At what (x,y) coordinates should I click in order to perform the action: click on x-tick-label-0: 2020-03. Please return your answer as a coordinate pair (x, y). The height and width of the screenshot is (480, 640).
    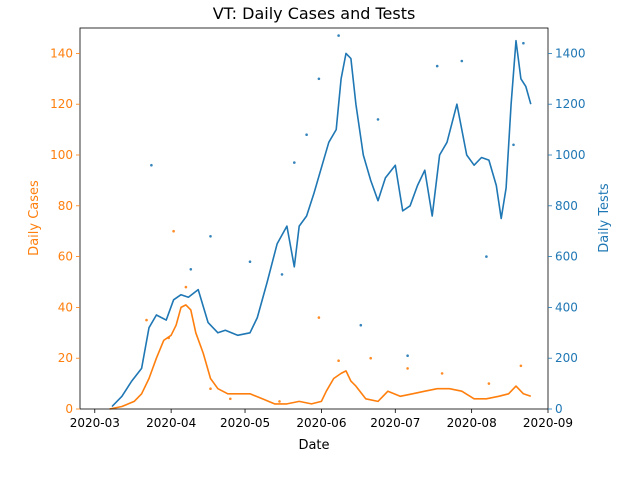
    Looking at the image, I should click on (95, 423).